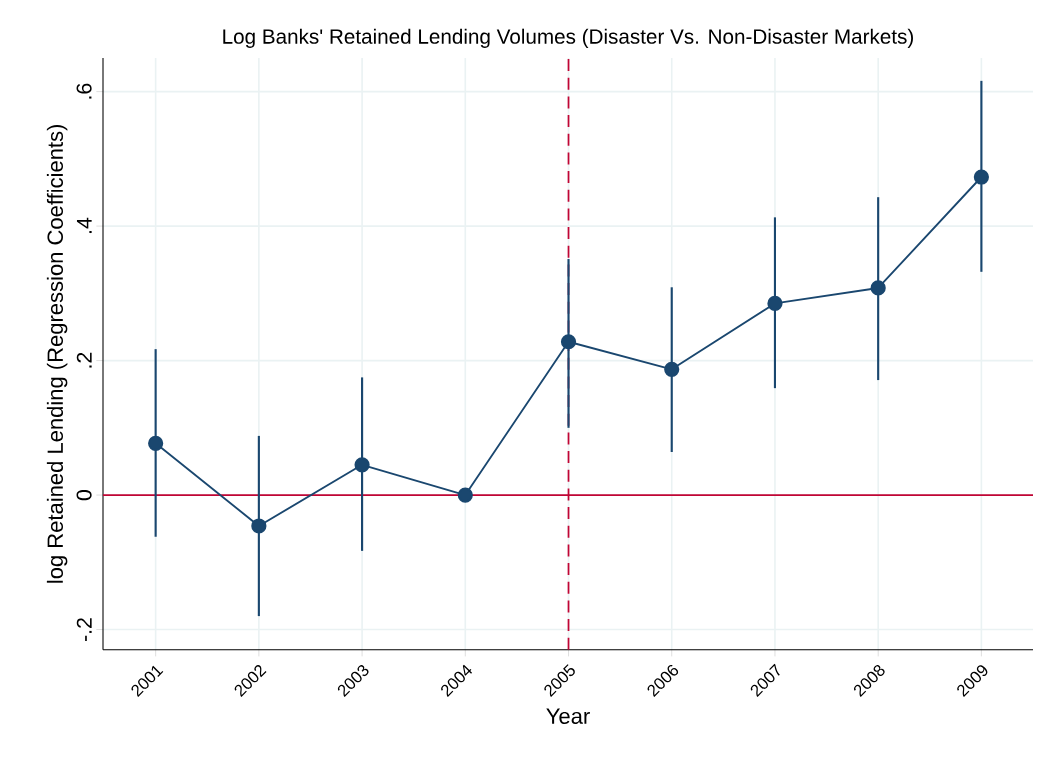  I want to click on x-axis-title: Year, so click(568, 716).